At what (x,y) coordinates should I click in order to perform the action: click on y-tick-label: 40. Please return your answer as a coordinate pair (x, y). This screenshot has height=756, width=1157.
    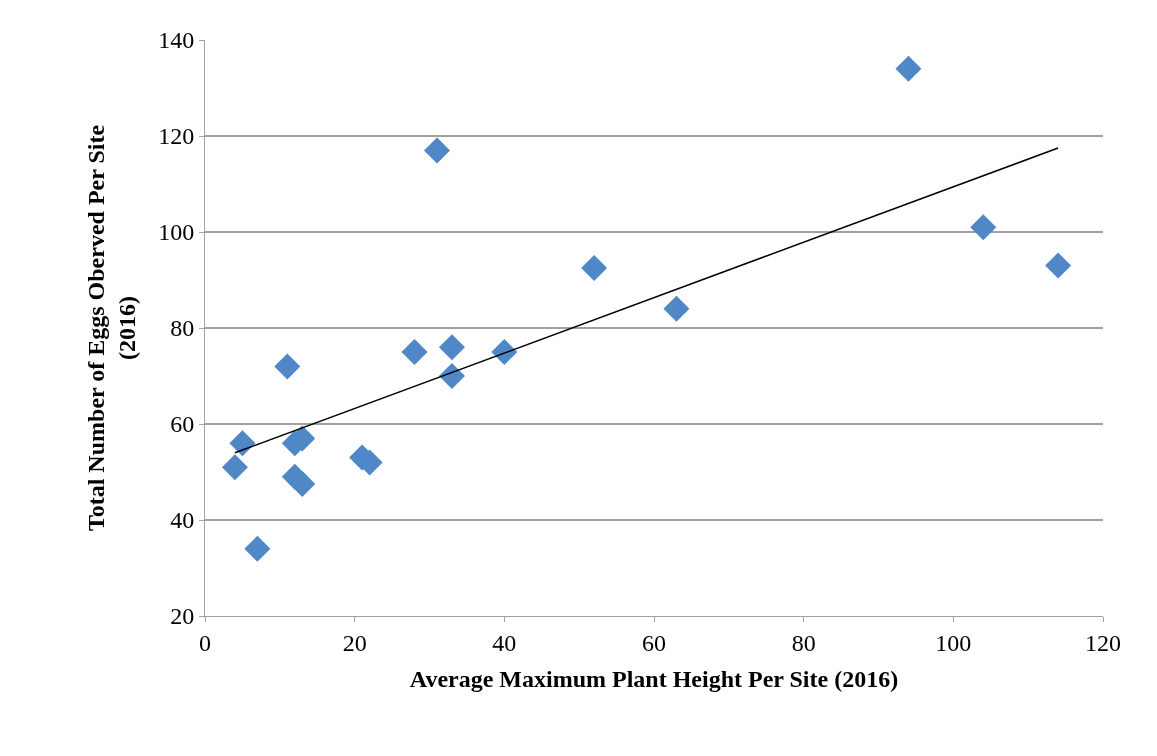
    Looking at the image, I should click on (182, 520).